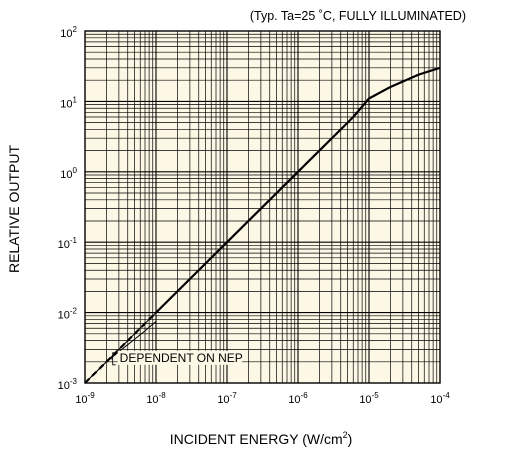  What do you see at coordinates (163, 395) in the screenshot?
I see `x-tick-label-exp: -8` at bounding box center [163, 395].